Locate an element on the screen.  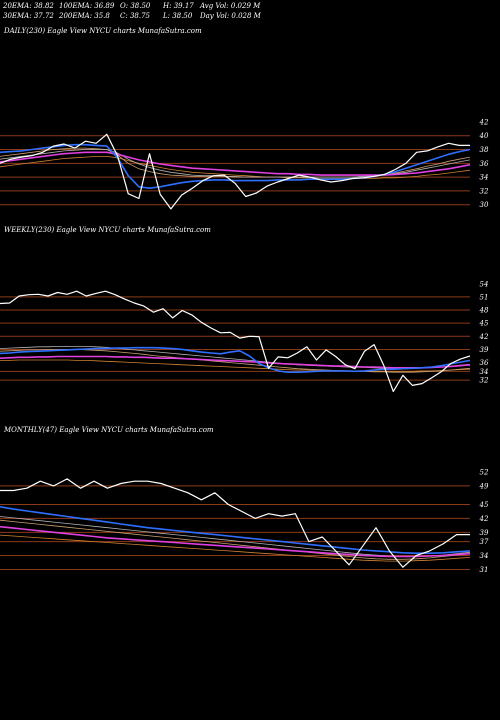
daily-y-tick-label: 42 is located at coordinates (484, 122).